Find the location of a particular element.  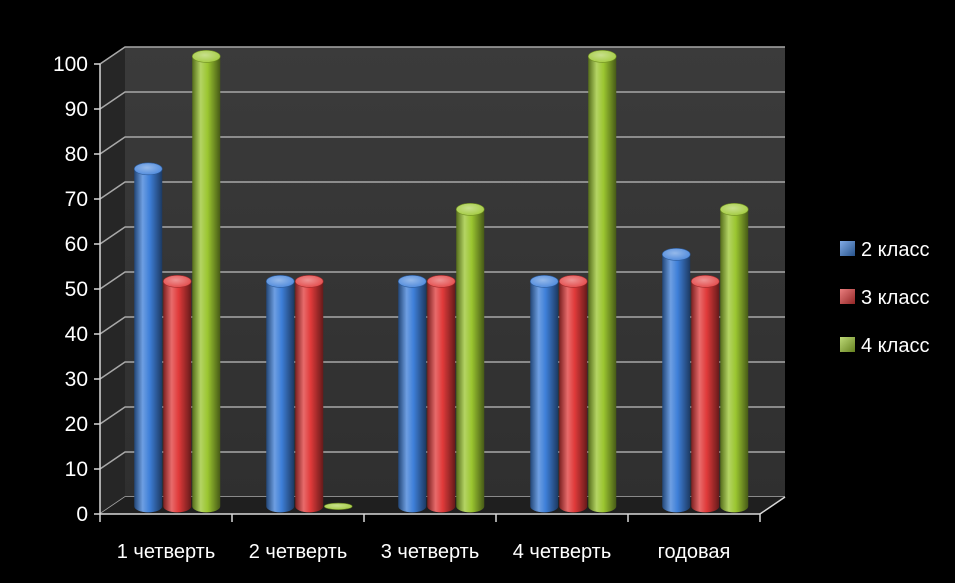

x-tick-label: годовая is located at coordinates (694, 552).